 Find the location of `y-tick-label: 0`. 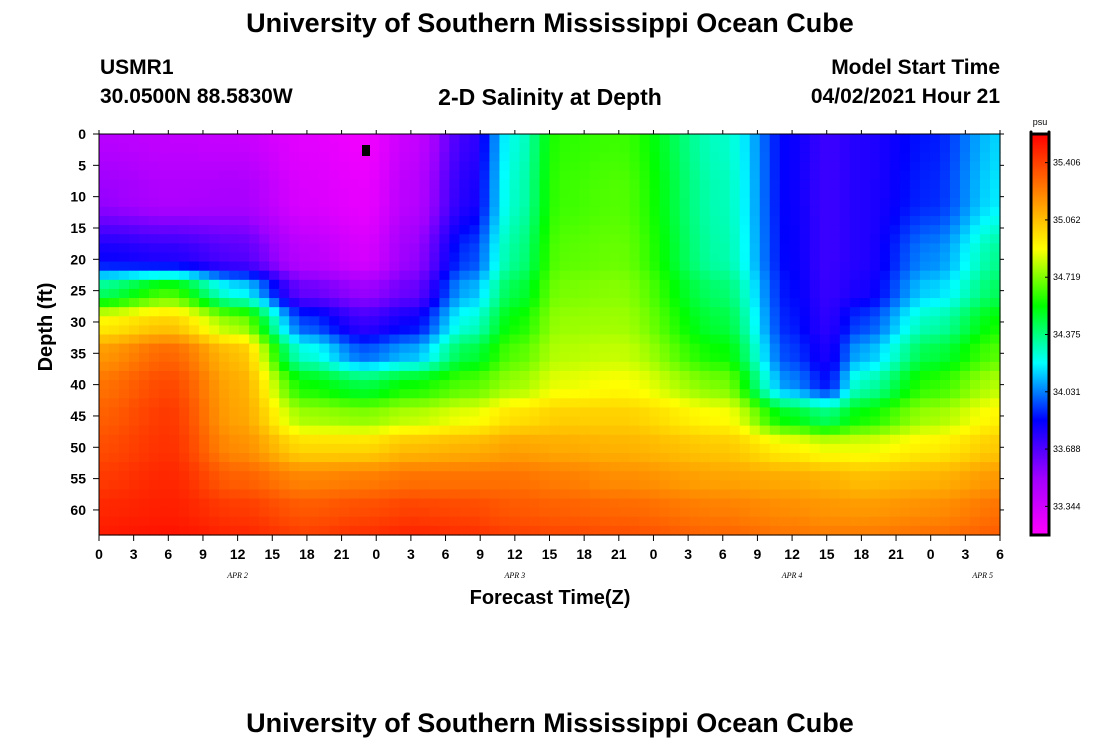

y-tick-label: 0 is located at coordinates (82, 134).